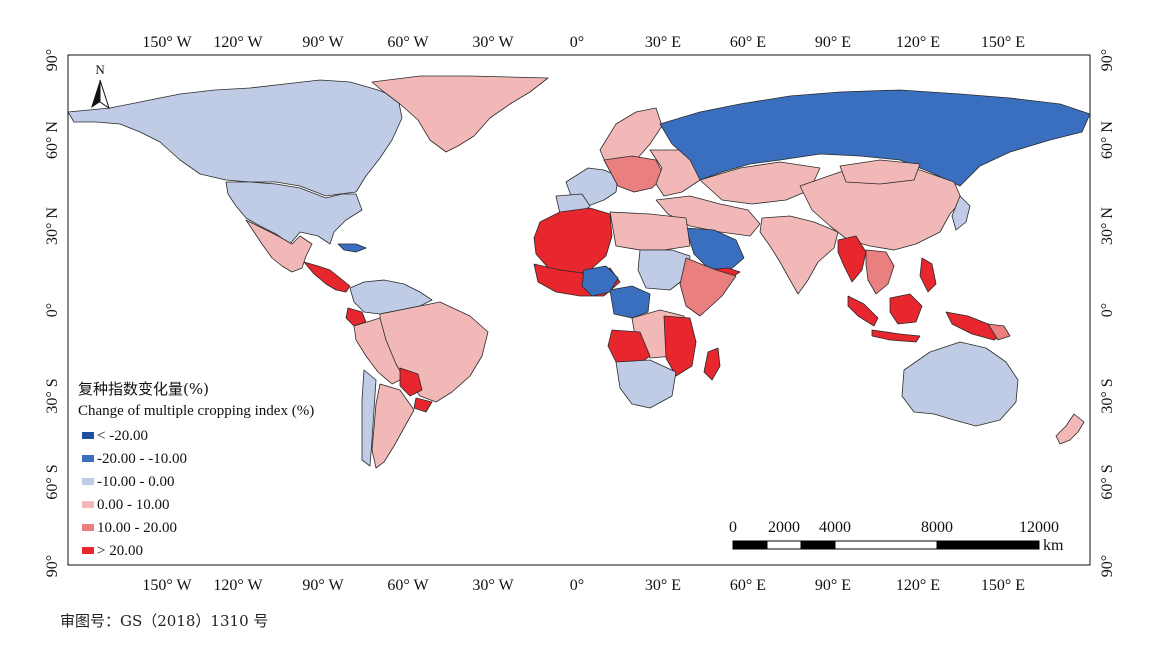 Image resolution: width=1156 pixels, height=654 pixels. What do you see at coordinates (863, 311) in the screenshot?
I see `region-sumatra` at bounding box center [863, 311].